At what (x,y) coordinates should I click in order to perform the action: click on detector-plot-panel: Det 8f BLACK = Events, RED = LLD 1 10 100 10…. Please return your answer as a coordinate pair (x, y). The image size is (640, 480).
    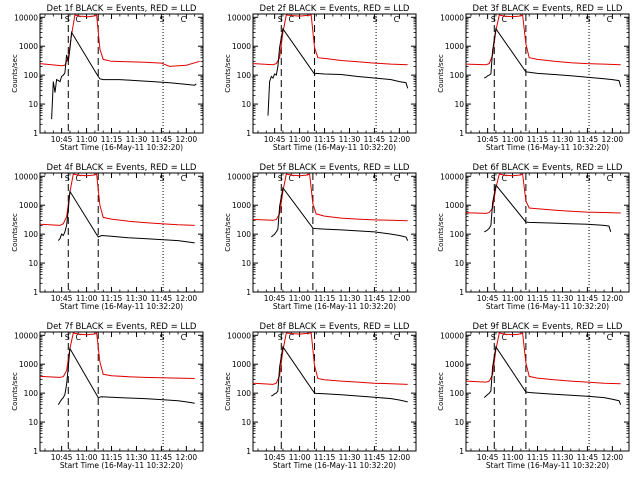
    Looking at the image, I should click on (320, 396).